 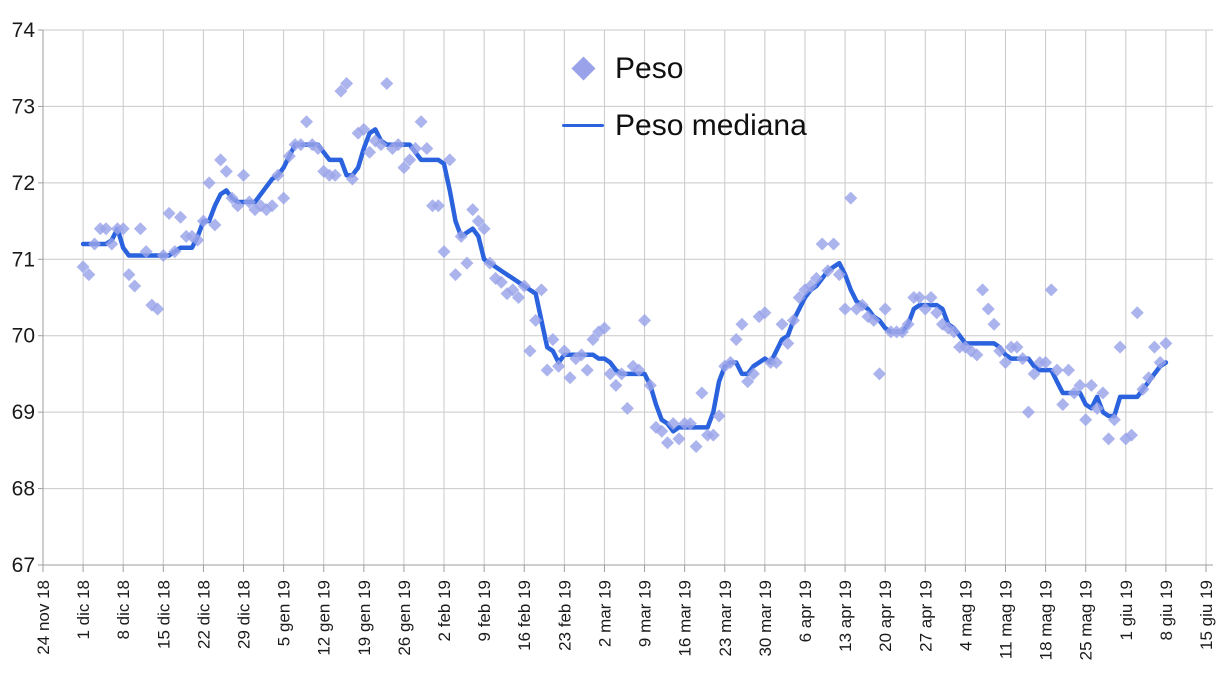 I want to click on x-tick-label: 20 apr 19, so click(x=885, y=616).